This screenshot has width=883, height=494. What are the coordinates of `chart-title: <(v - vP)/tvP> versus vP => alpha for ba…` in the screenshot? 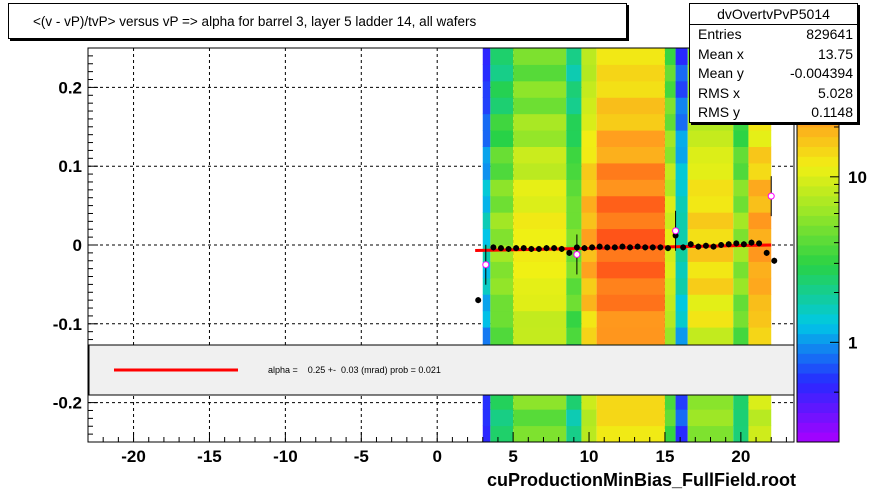 It's located at (255, 21).